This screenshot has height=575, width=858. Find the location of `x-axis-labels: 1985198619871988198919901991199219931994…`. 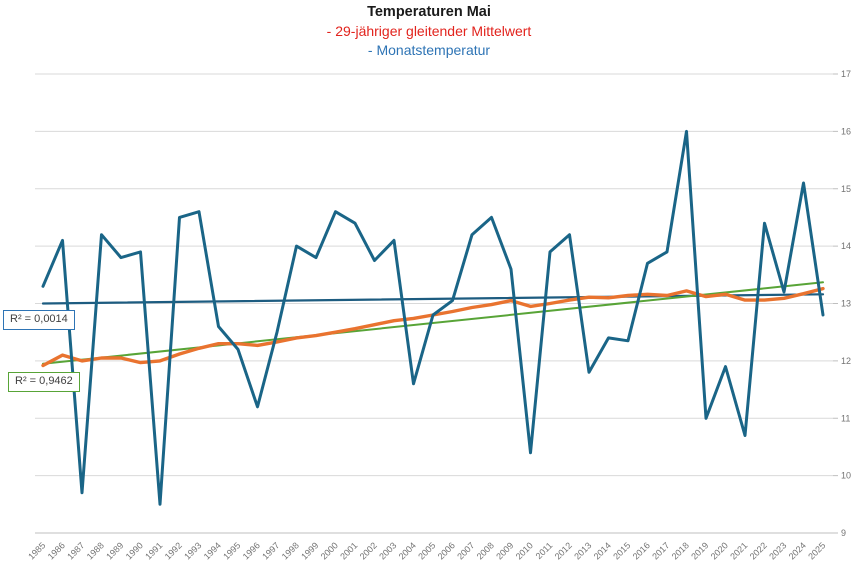

x-axis-labels: 1985198619871988198919901991199219931994… is located at coordinates (426, 550).